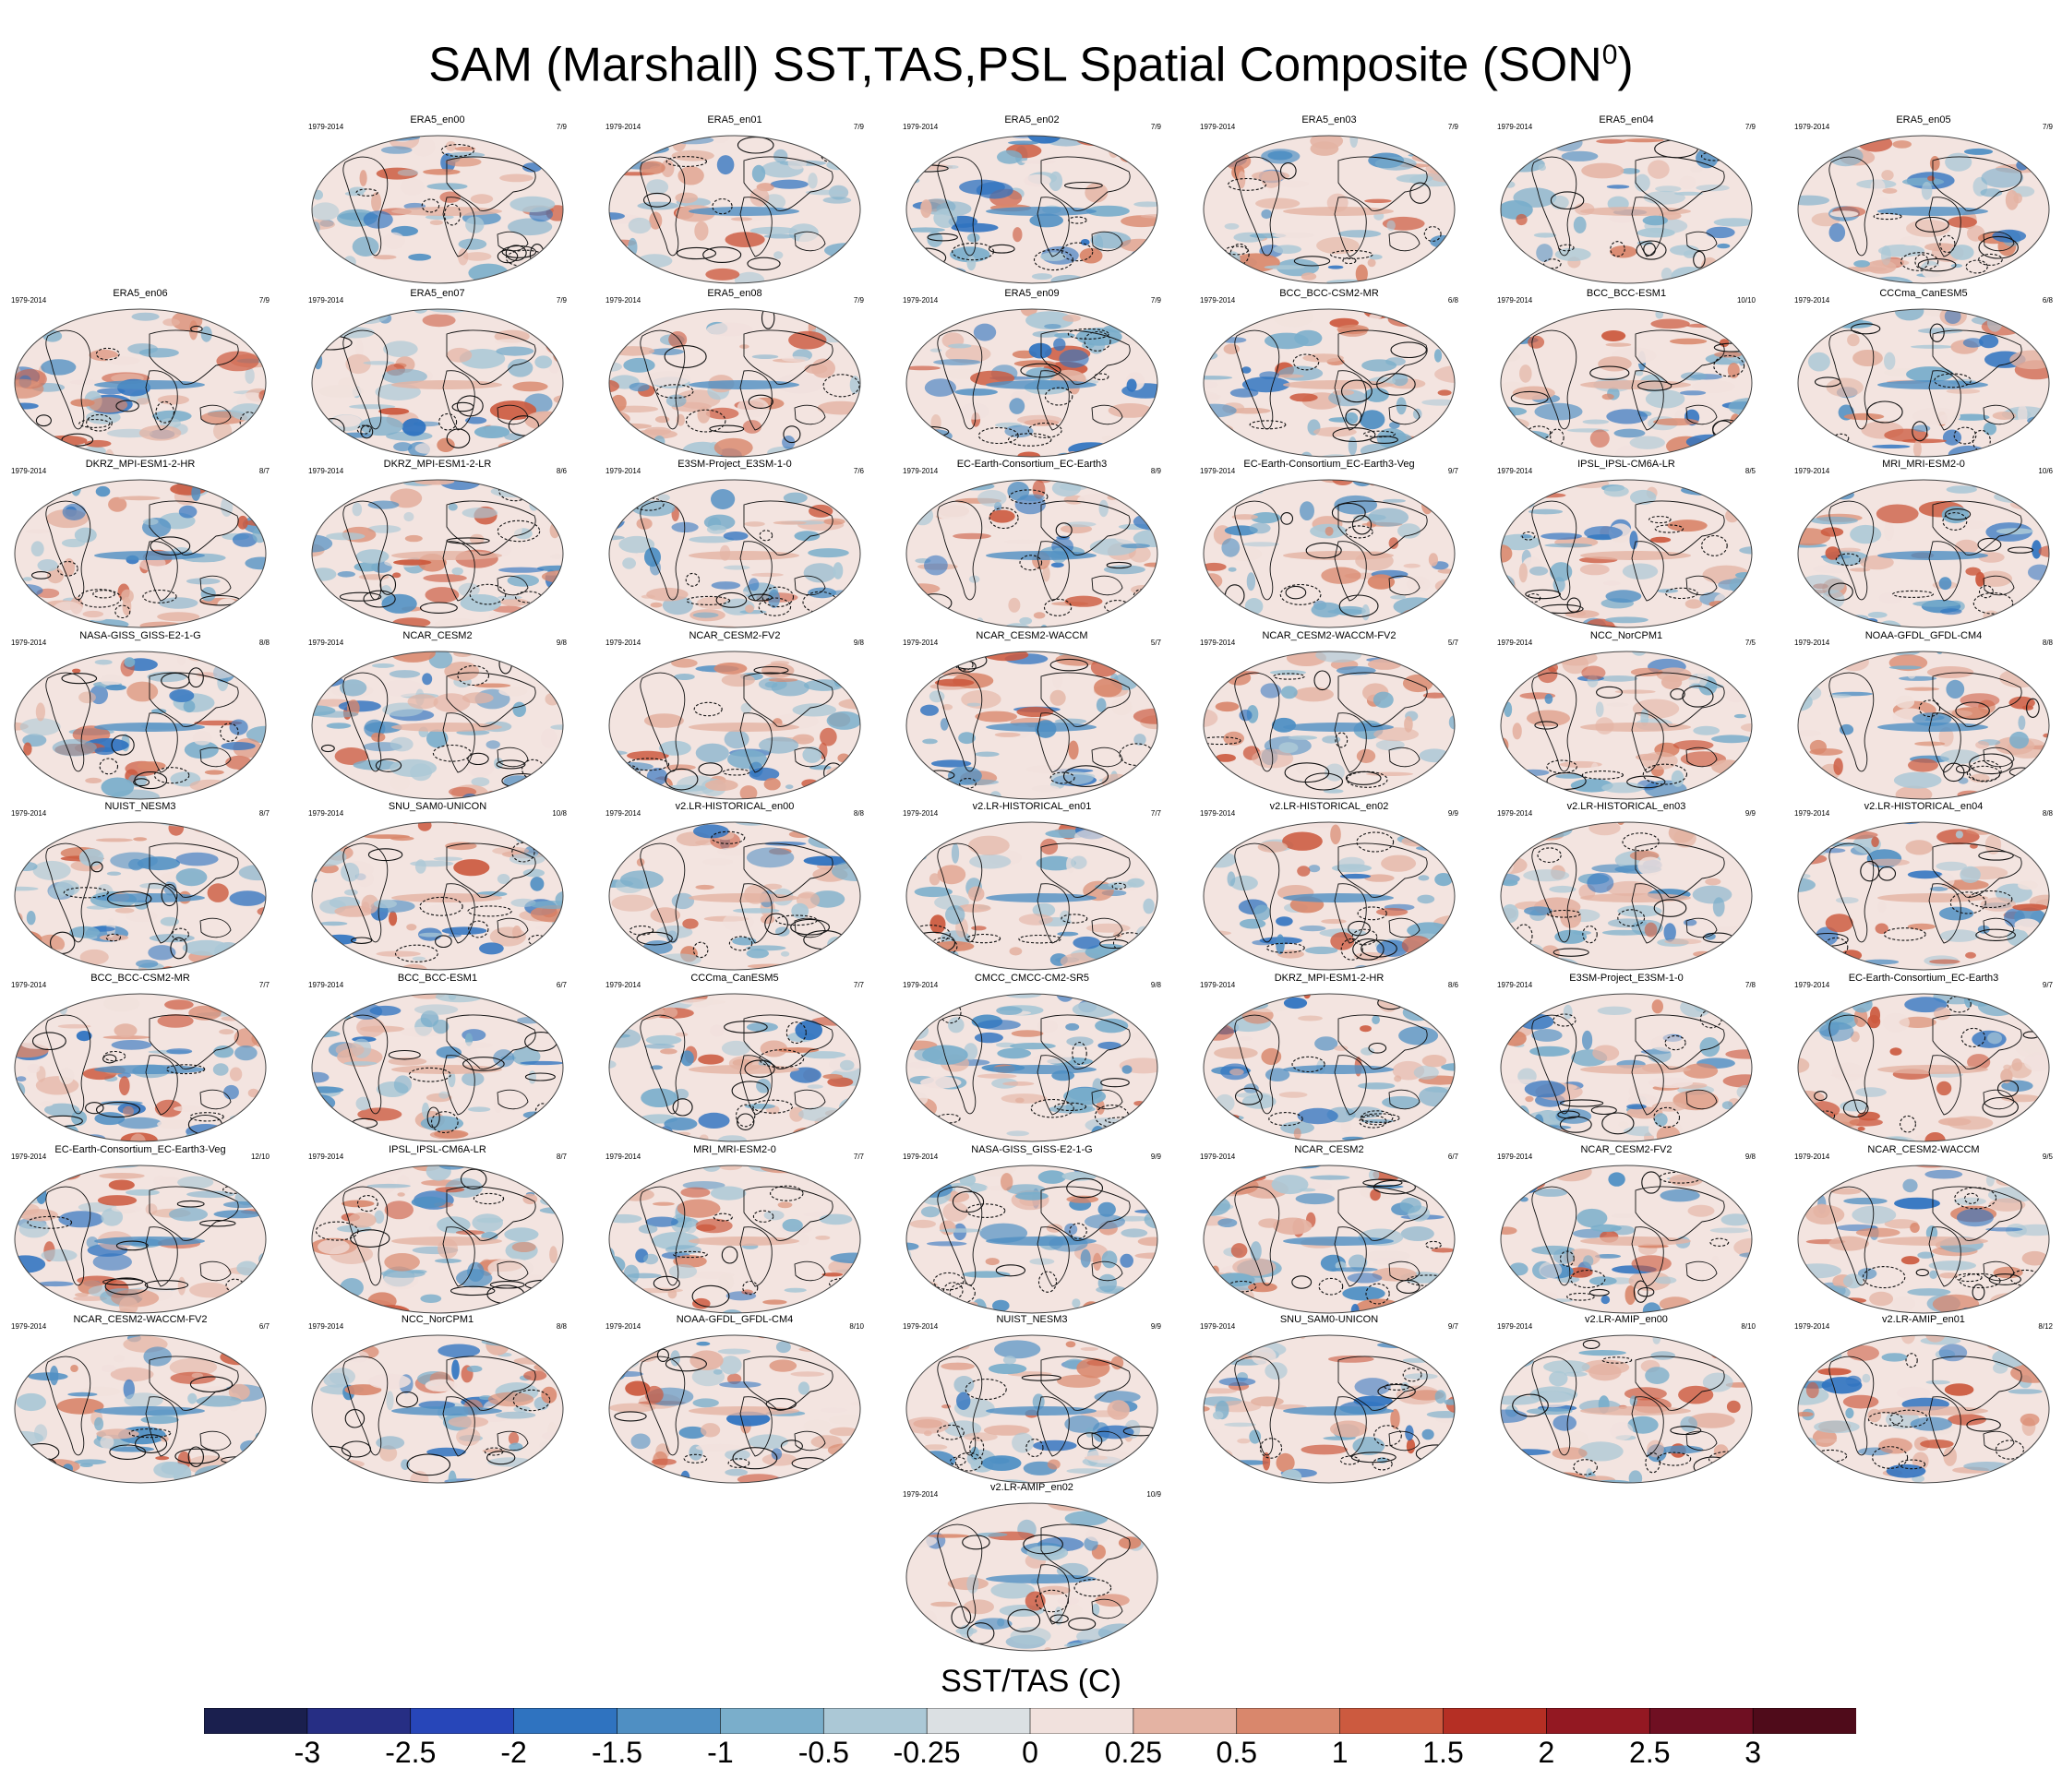 The image size is (2062, 1792). What do you see at coordinates (1626, 718) in the screenshot?
I see `map-panel: NCC_NorCPM1 1979-2014 7/5` at bounding box center [1626, 718].